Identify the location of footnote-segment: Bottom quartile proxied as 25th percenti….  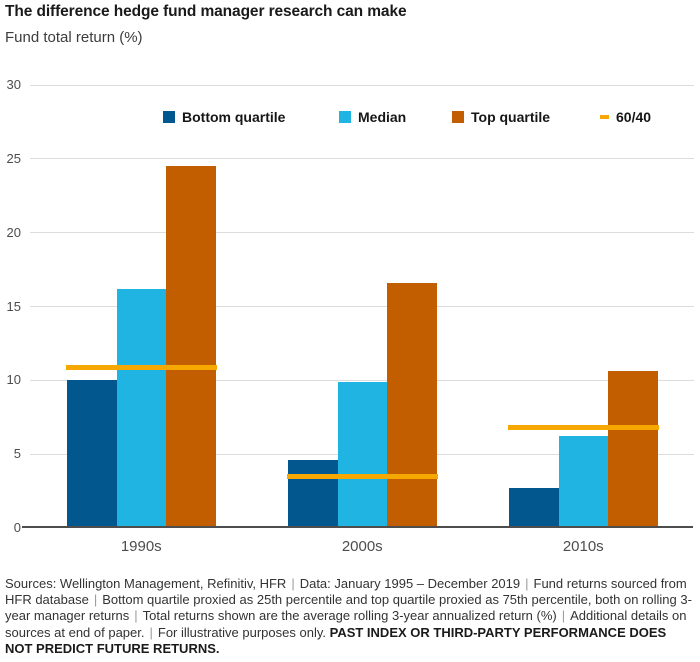
(348, 608).